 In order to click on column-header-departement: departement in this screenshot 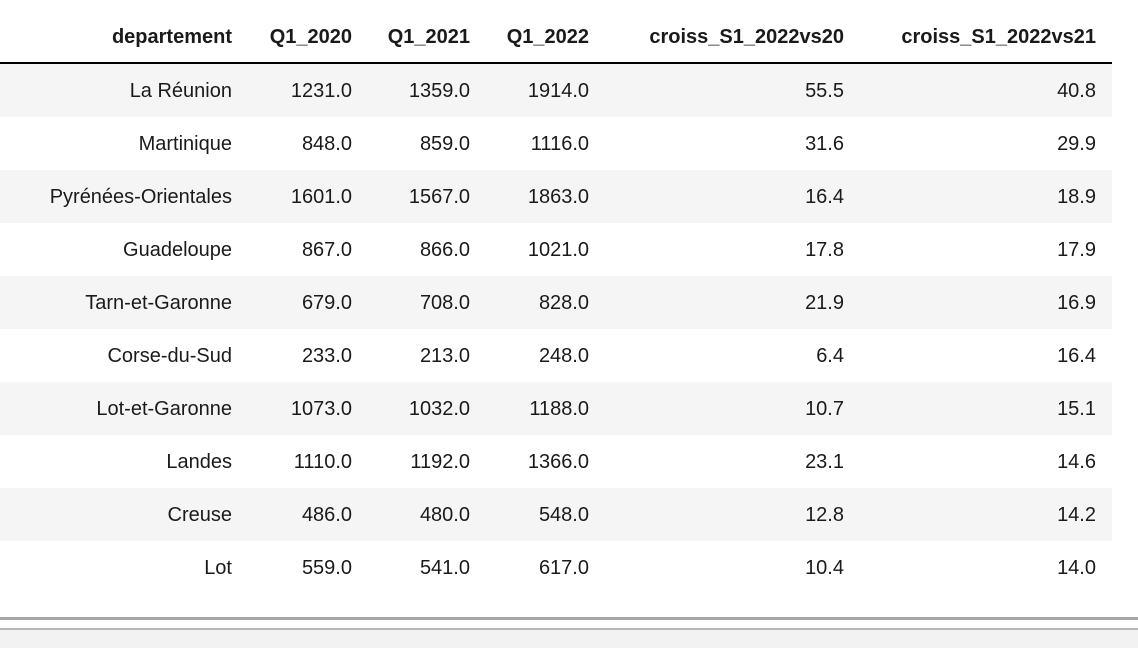, I will do `click(120, 38)`.